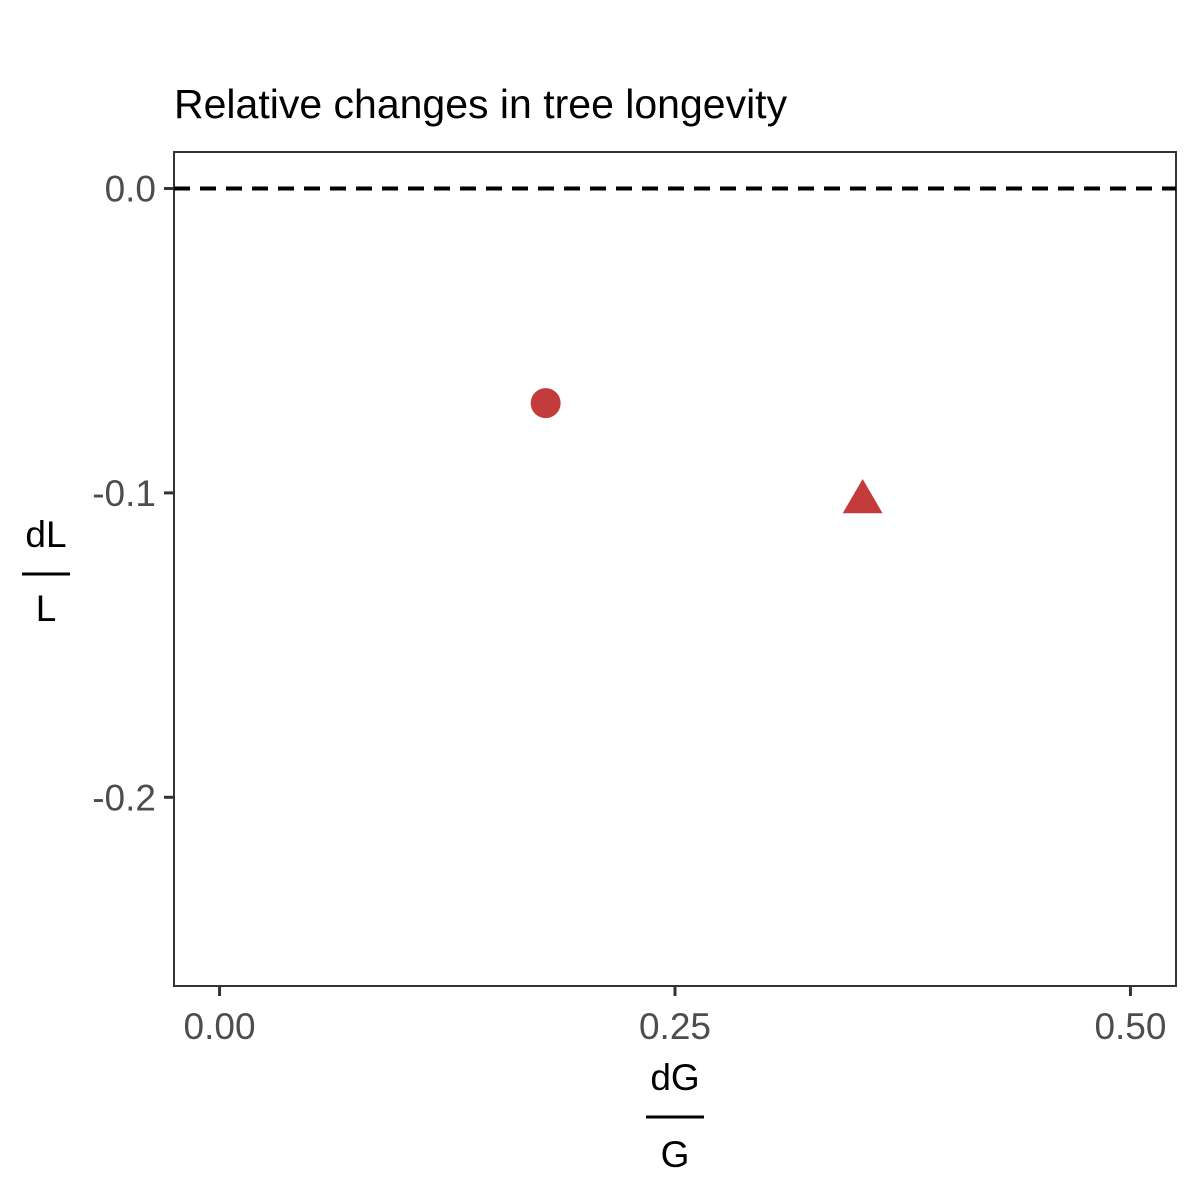 This screenshot has height=1200, width=1200. Describe the element at coordinates (481, 104) in the screenshot. I see `chart-title: Relative changes in tree longevity` at that location.